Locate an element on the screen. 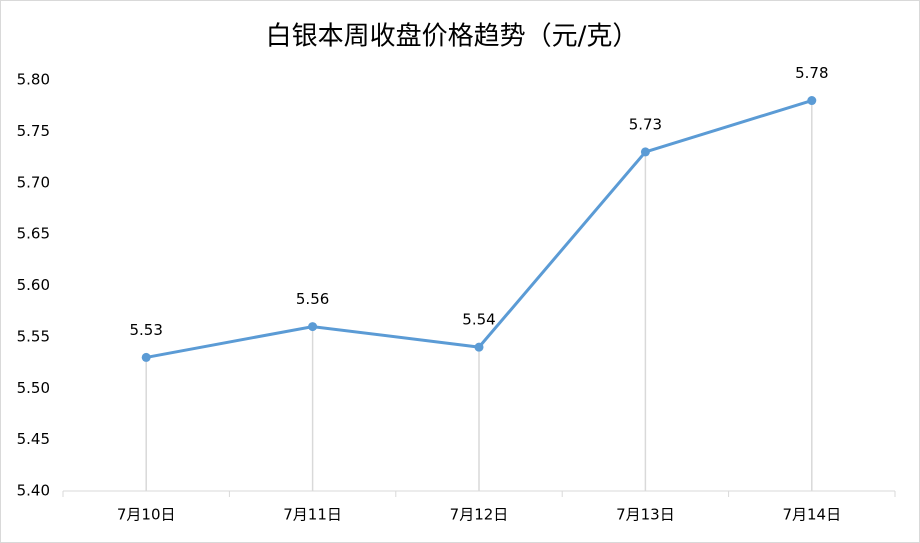 Image resolution: width=920 pixels, height=543 pixels. x-tick-label: 7月12日 is located at coordinates (479, 515).